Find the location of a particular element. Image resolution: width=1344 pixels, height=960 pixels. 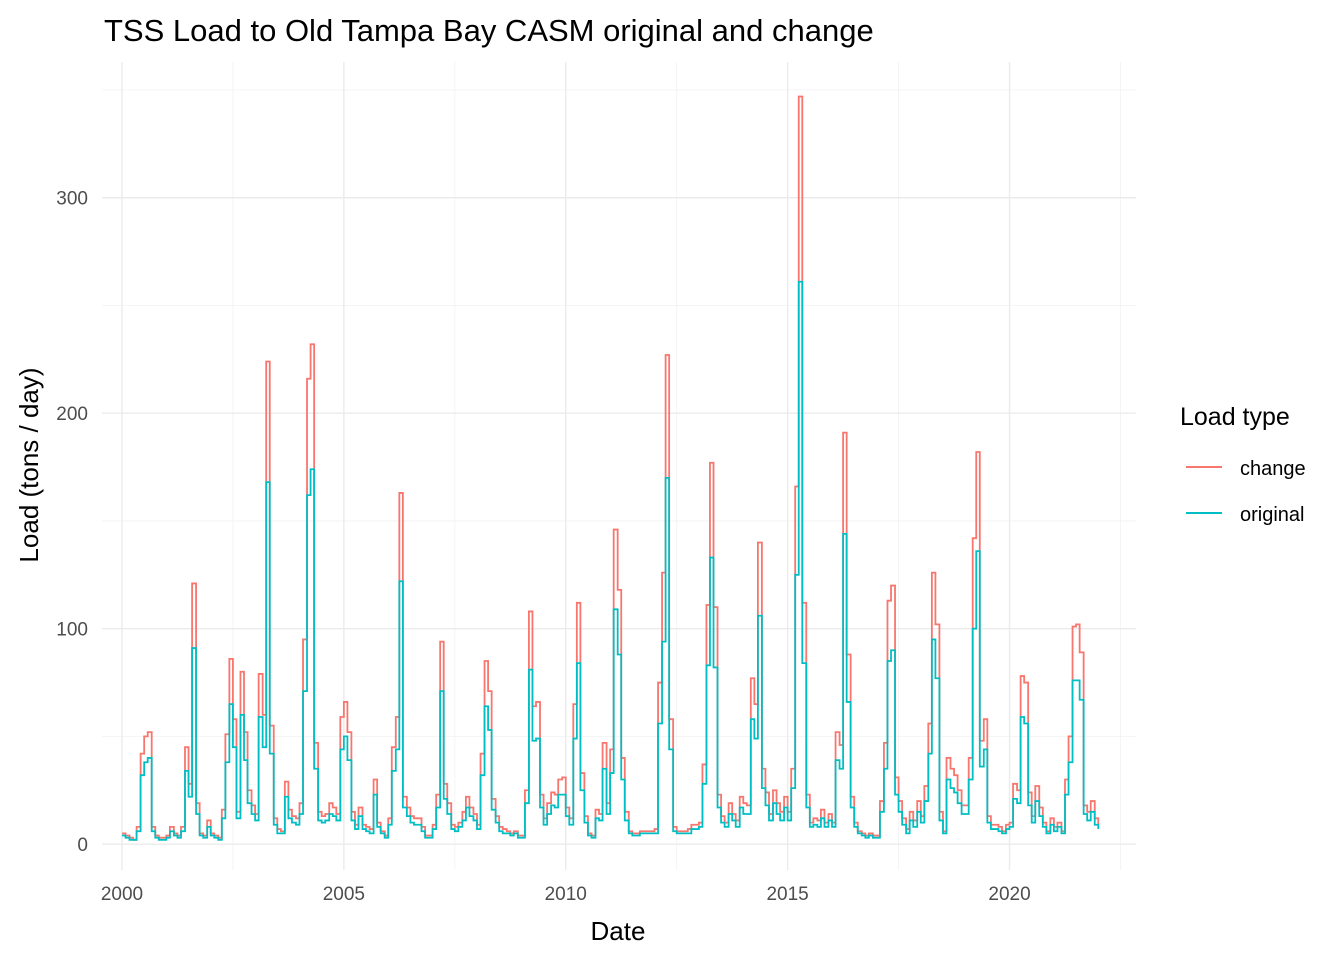

x-tick-label: 2015 is located at coordinates (787, 894).